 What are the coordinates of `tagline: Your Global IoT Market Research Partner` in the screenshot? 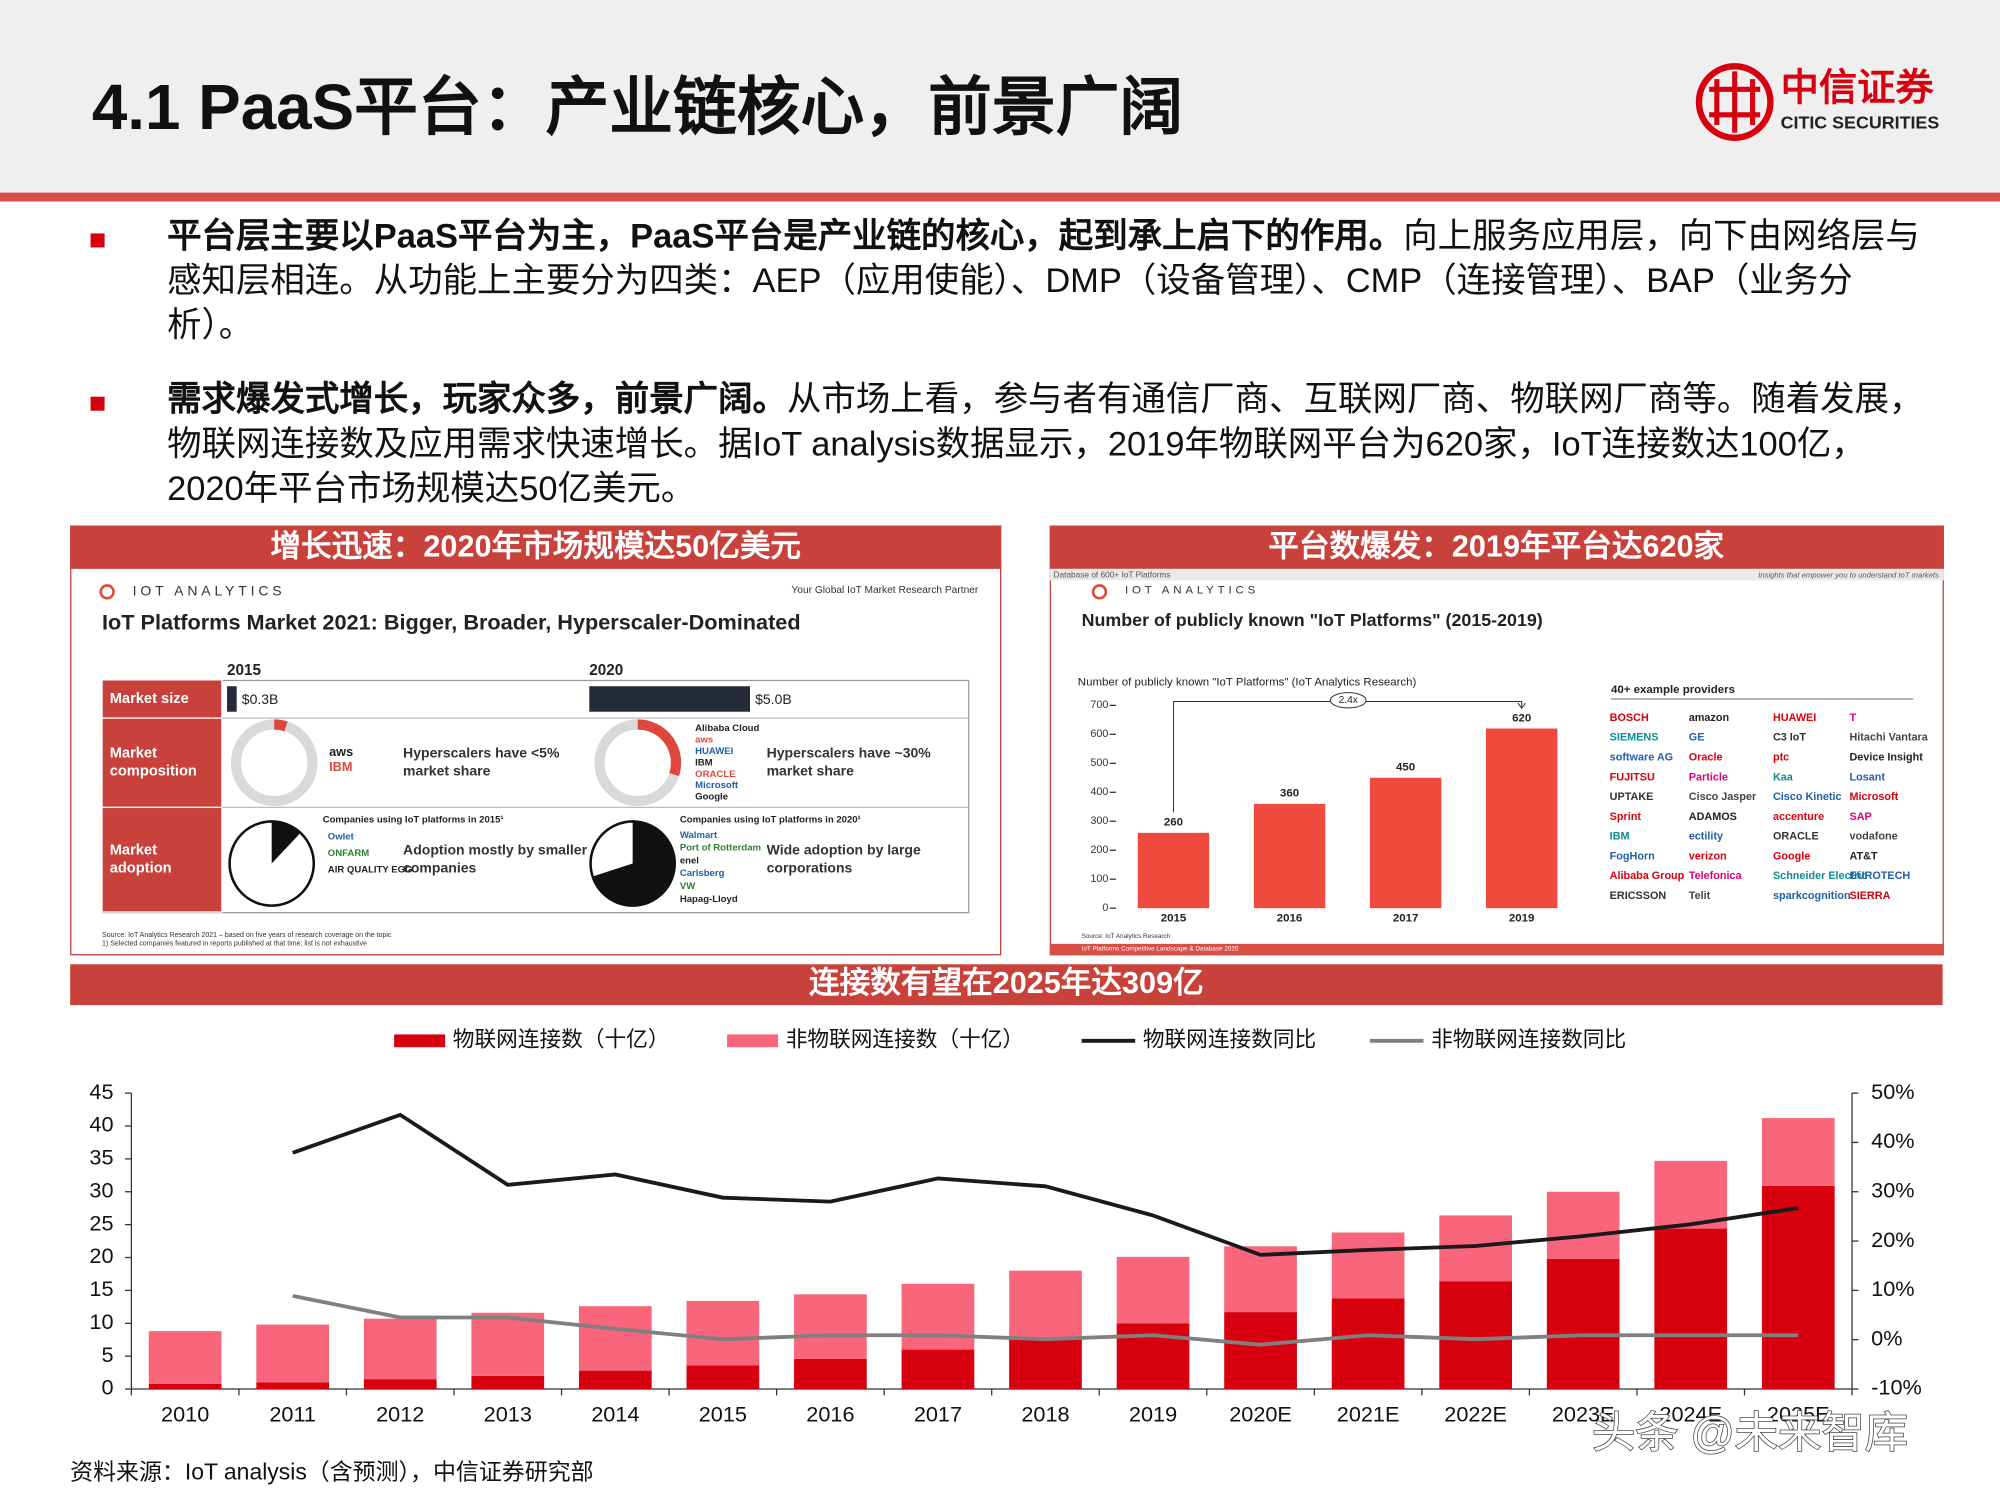 It's located at (884, 590).